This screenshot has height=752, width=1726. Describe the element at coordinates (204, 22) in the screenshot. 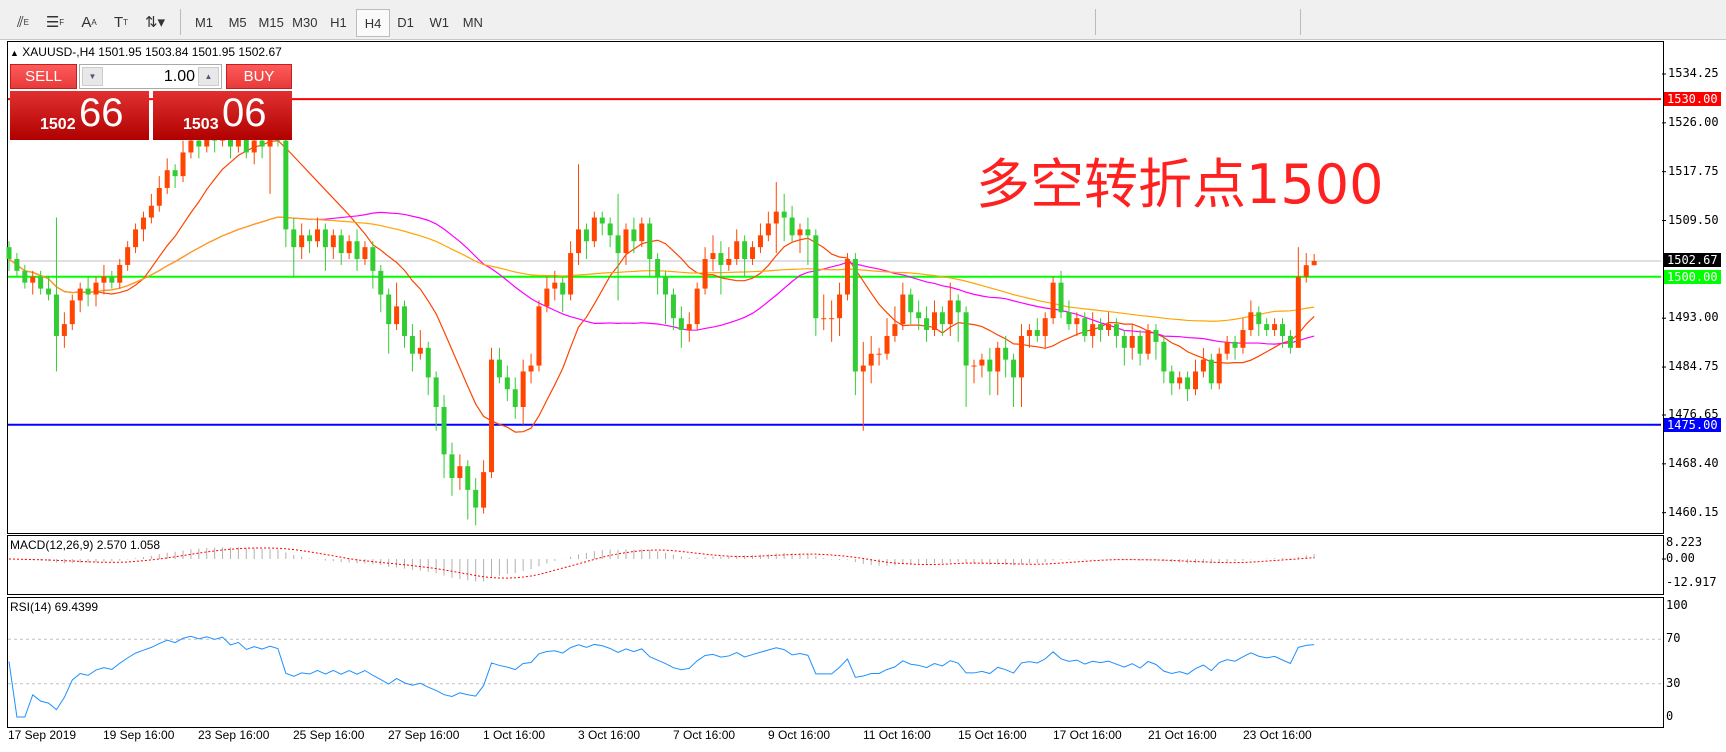

I see `timeframe-m1-button: M1` at that location.